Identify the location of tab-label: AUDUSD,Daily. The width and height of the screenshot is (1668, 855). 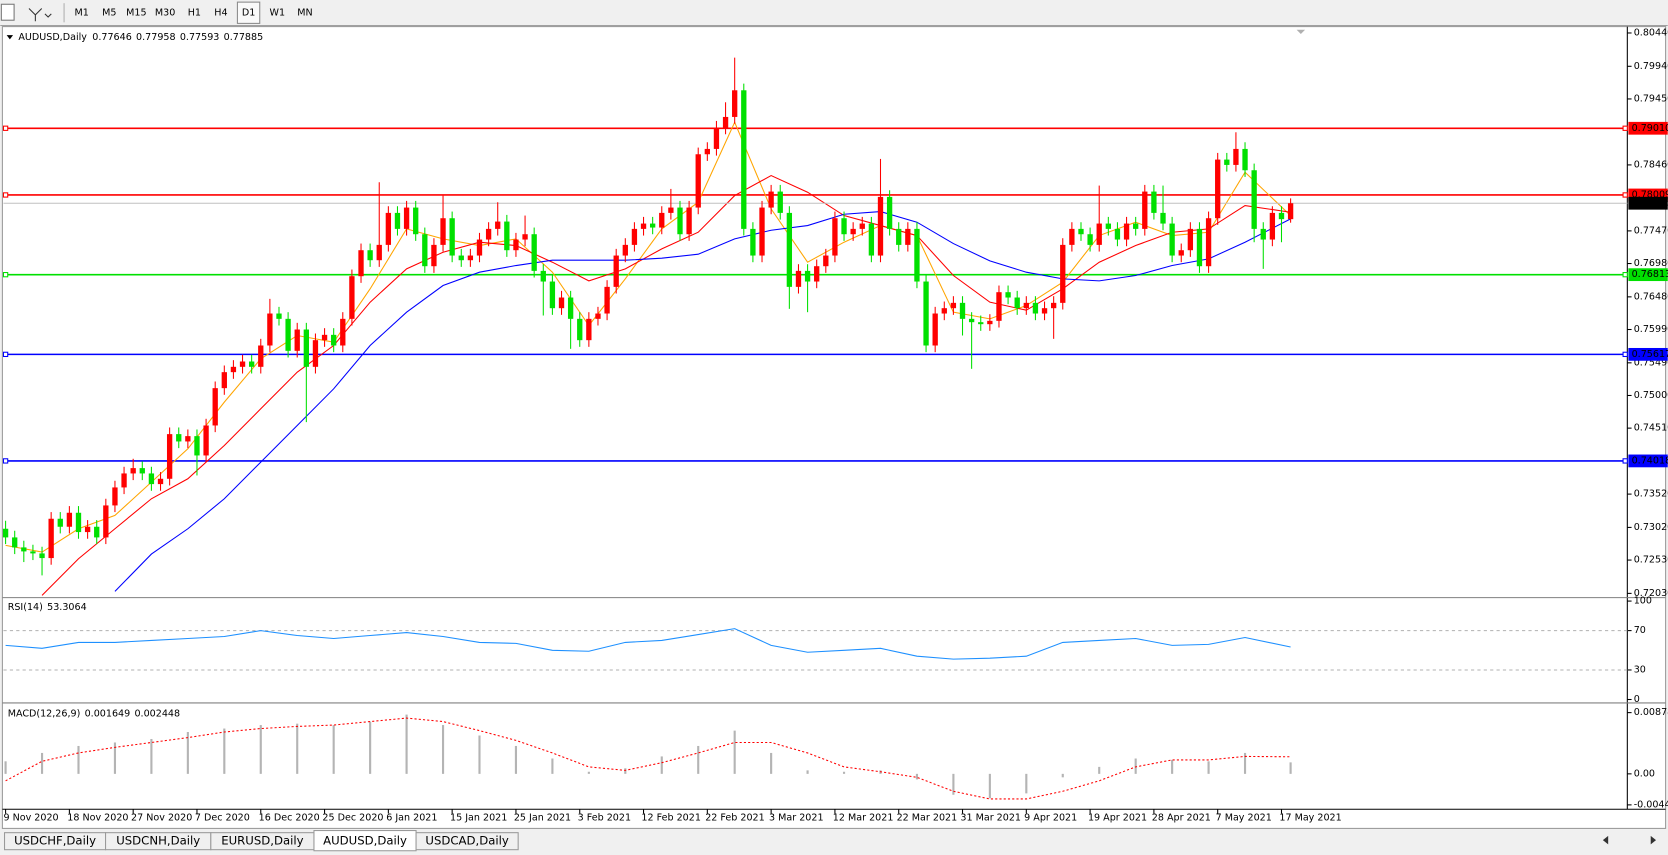
(365, 841).